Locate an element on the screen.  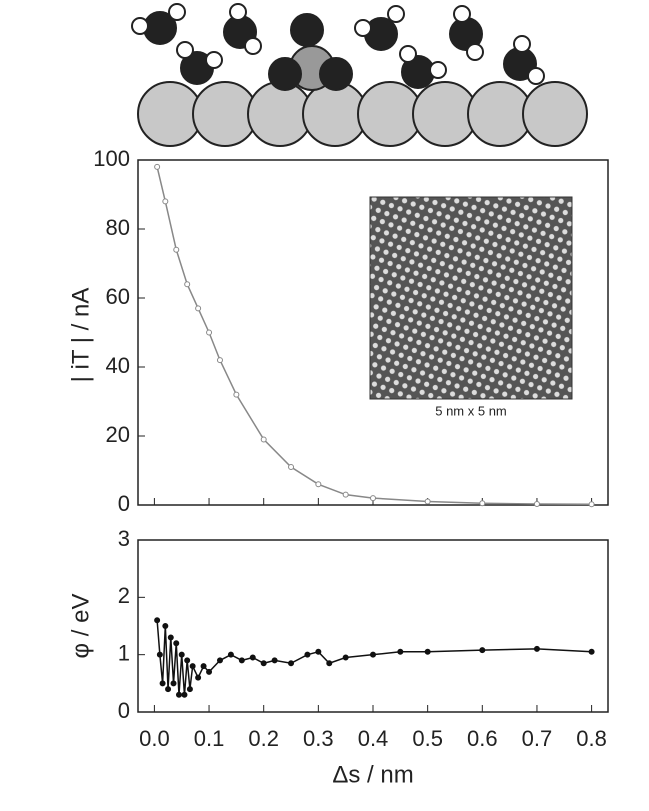
y-axis-label: | iT | / nA is located at coordinates (80, 335).